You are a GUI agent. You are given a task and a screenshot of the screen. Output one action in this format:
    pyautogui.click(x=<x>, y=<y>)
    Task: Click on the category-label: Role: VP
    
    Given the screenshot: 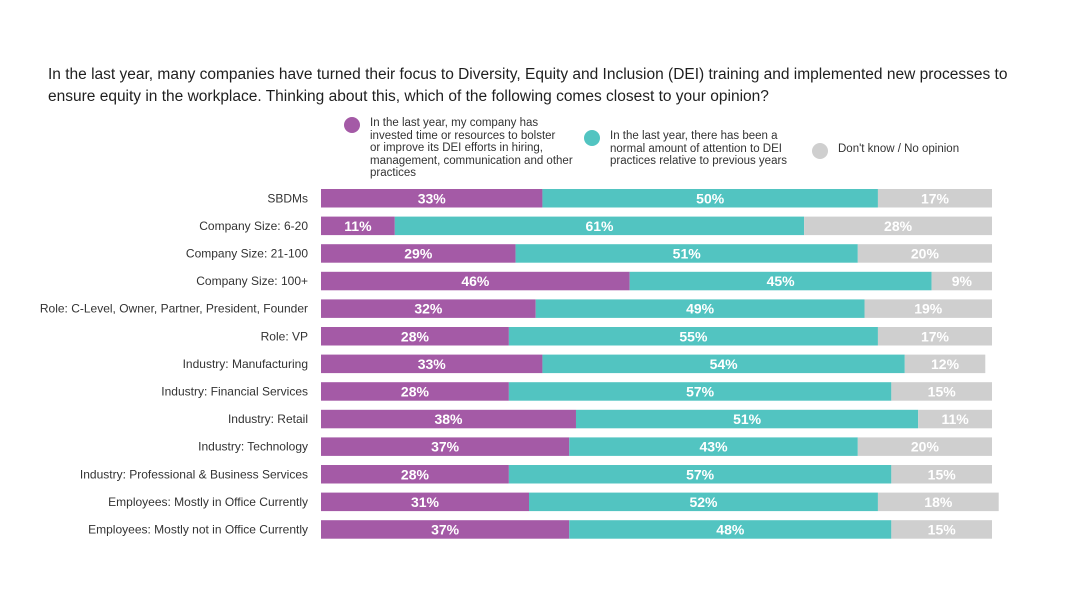 What is the action you would take?
    pyautogui.click(x=284, y=336)
    